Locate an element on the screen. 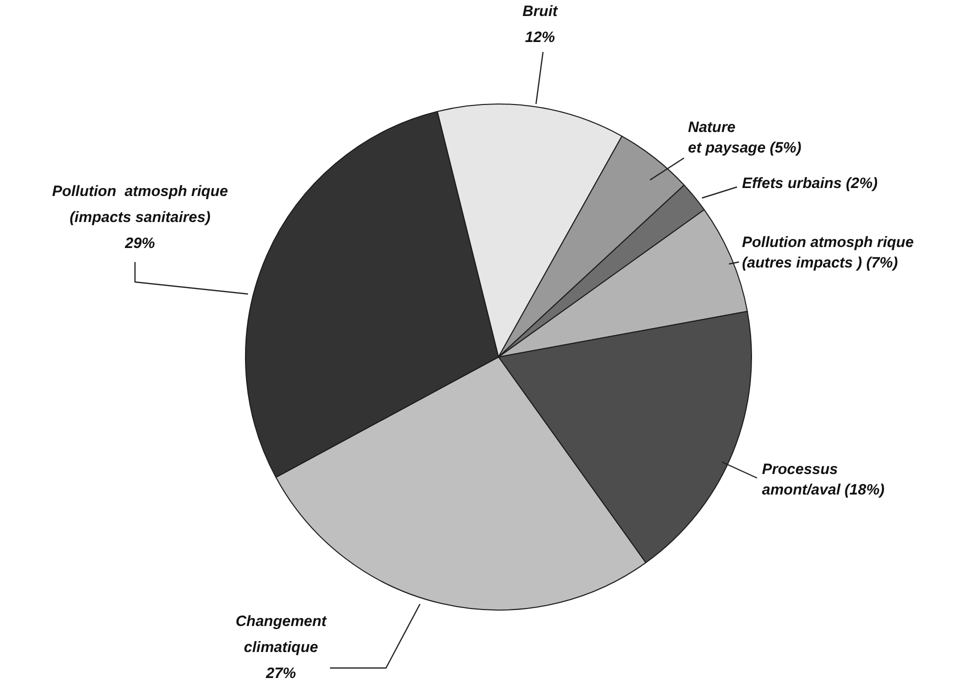 This screenshot has height=683, width=978. slice-label: Bruit is located at coordinates (540, 11).